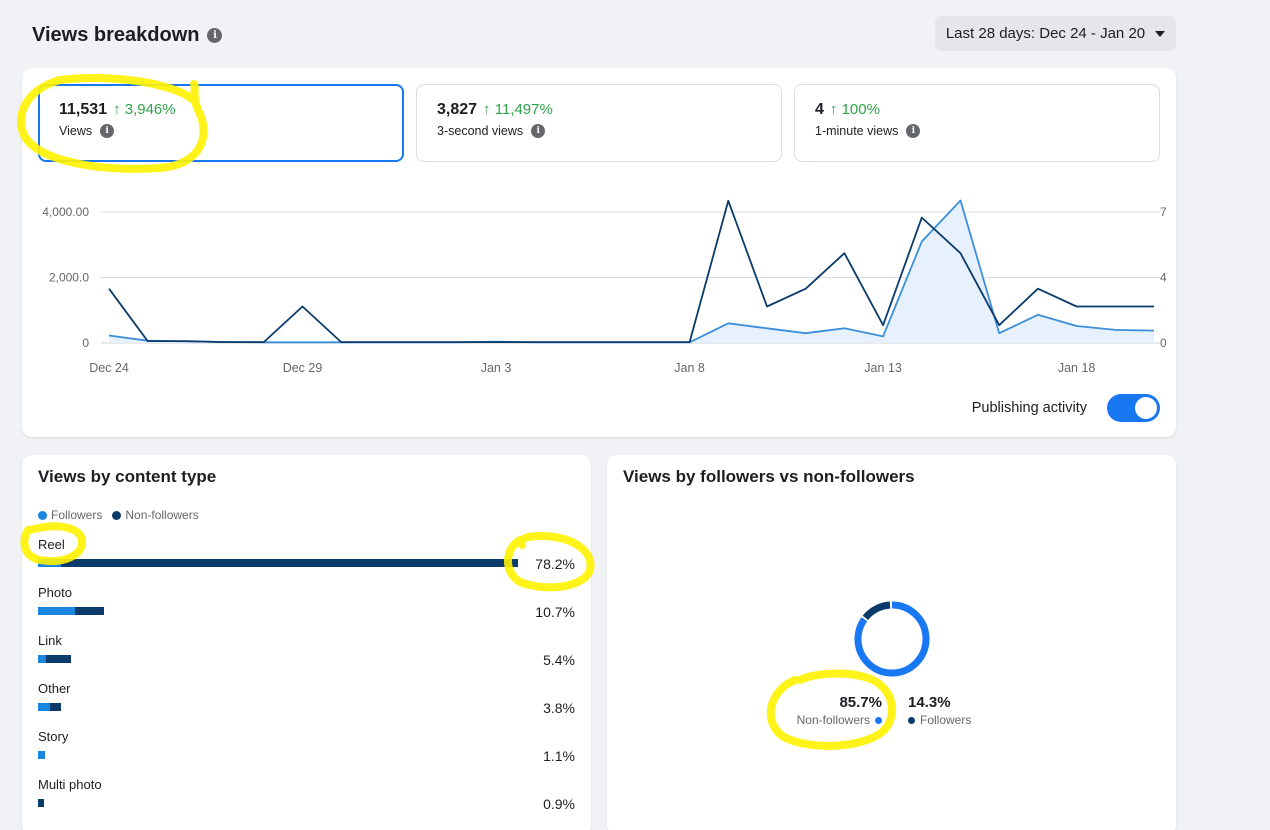 The width and height of the screenshot is (1270, 830). Describe the element at coordinates (929, 702) in the screenshot. I see `followers-pct: 14.3%` at that location.